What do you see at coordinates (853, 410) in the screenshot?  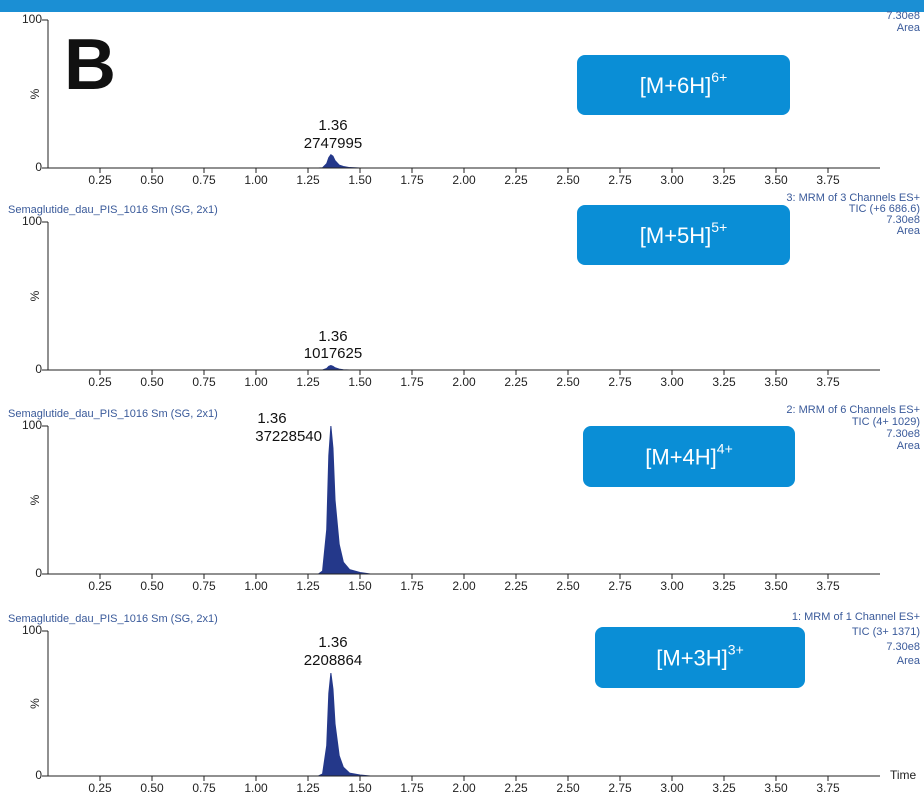 I see `panel-info: 2: MRM of 6 Channels ES+` at bounding box center [853, 410].